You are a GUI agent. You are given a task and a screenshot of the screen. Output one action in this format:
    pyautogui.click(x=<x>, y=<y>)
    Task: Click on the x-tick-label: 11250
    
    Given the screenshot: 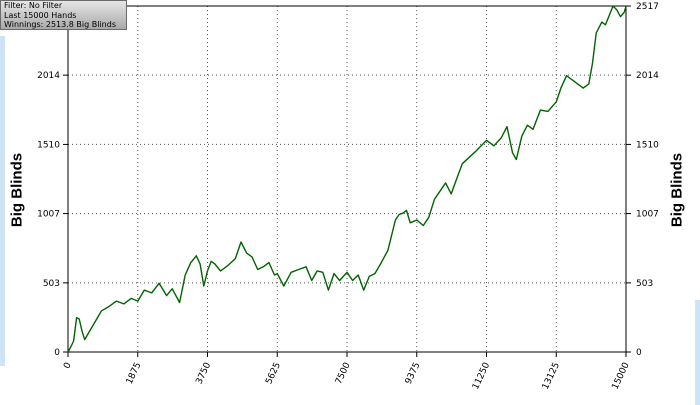 What is the action you would take?
    pyautogui.click(x=481, y=376)
    